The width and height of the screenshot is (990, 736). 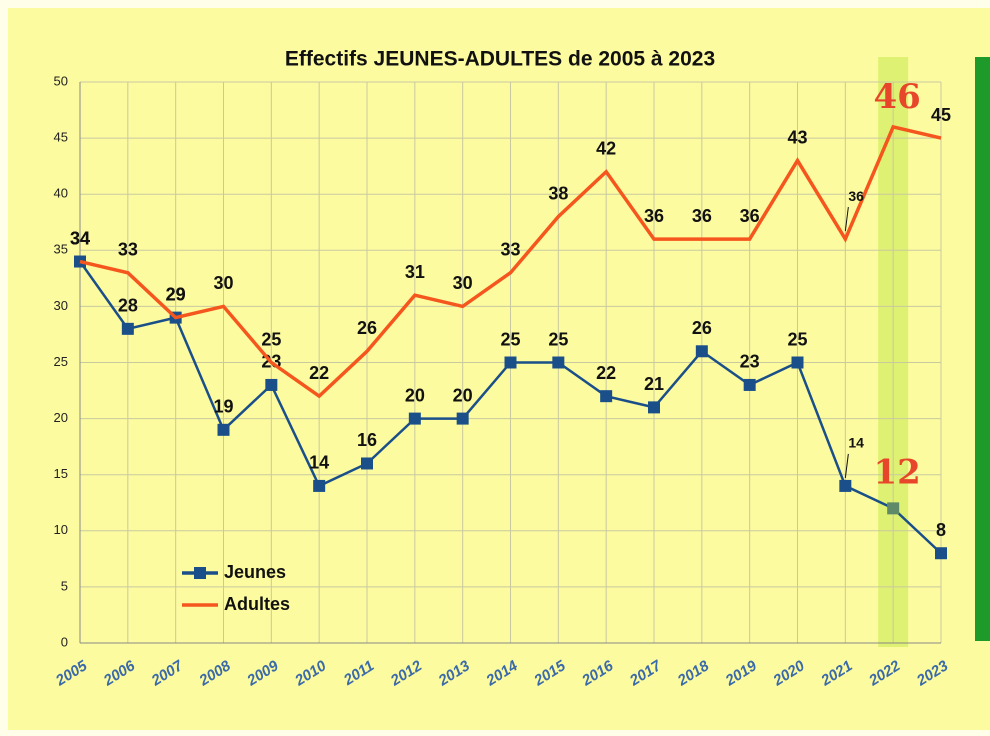 What do you see at coordinates (797, 137) in the screenshot?
I see `value-label: 43` at bounding box center [797, 137].